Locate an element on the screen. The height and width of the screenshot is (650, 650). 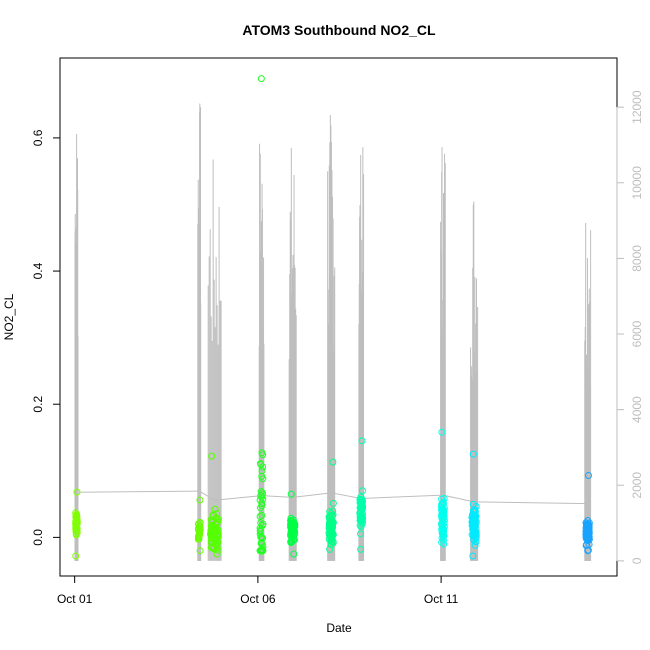
y-tick-label: 0.6 is located at coordinates (38, 137).